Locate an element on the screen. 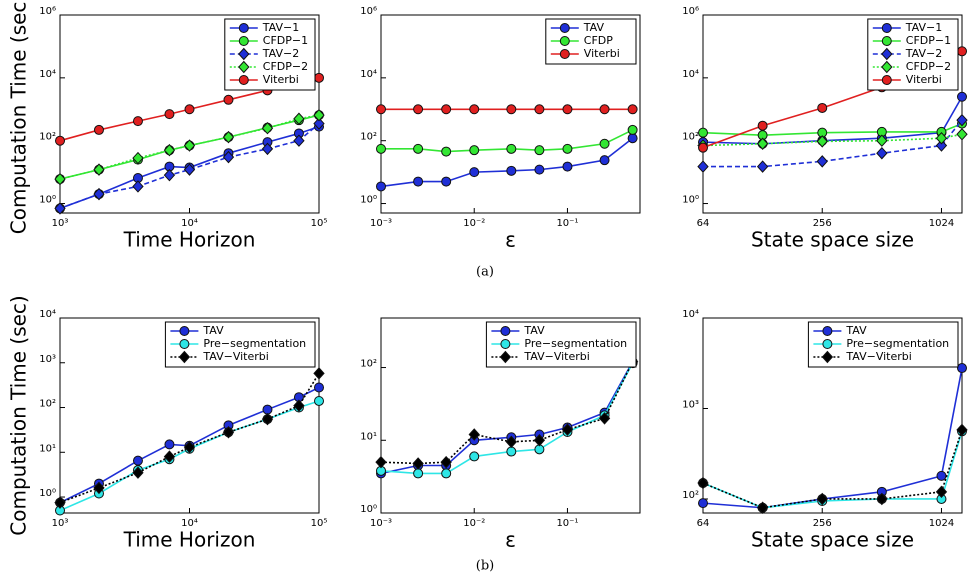 This screenshot has height=574, width=970. legend-label: CFDP−1 is located at coordinates (285, 40).